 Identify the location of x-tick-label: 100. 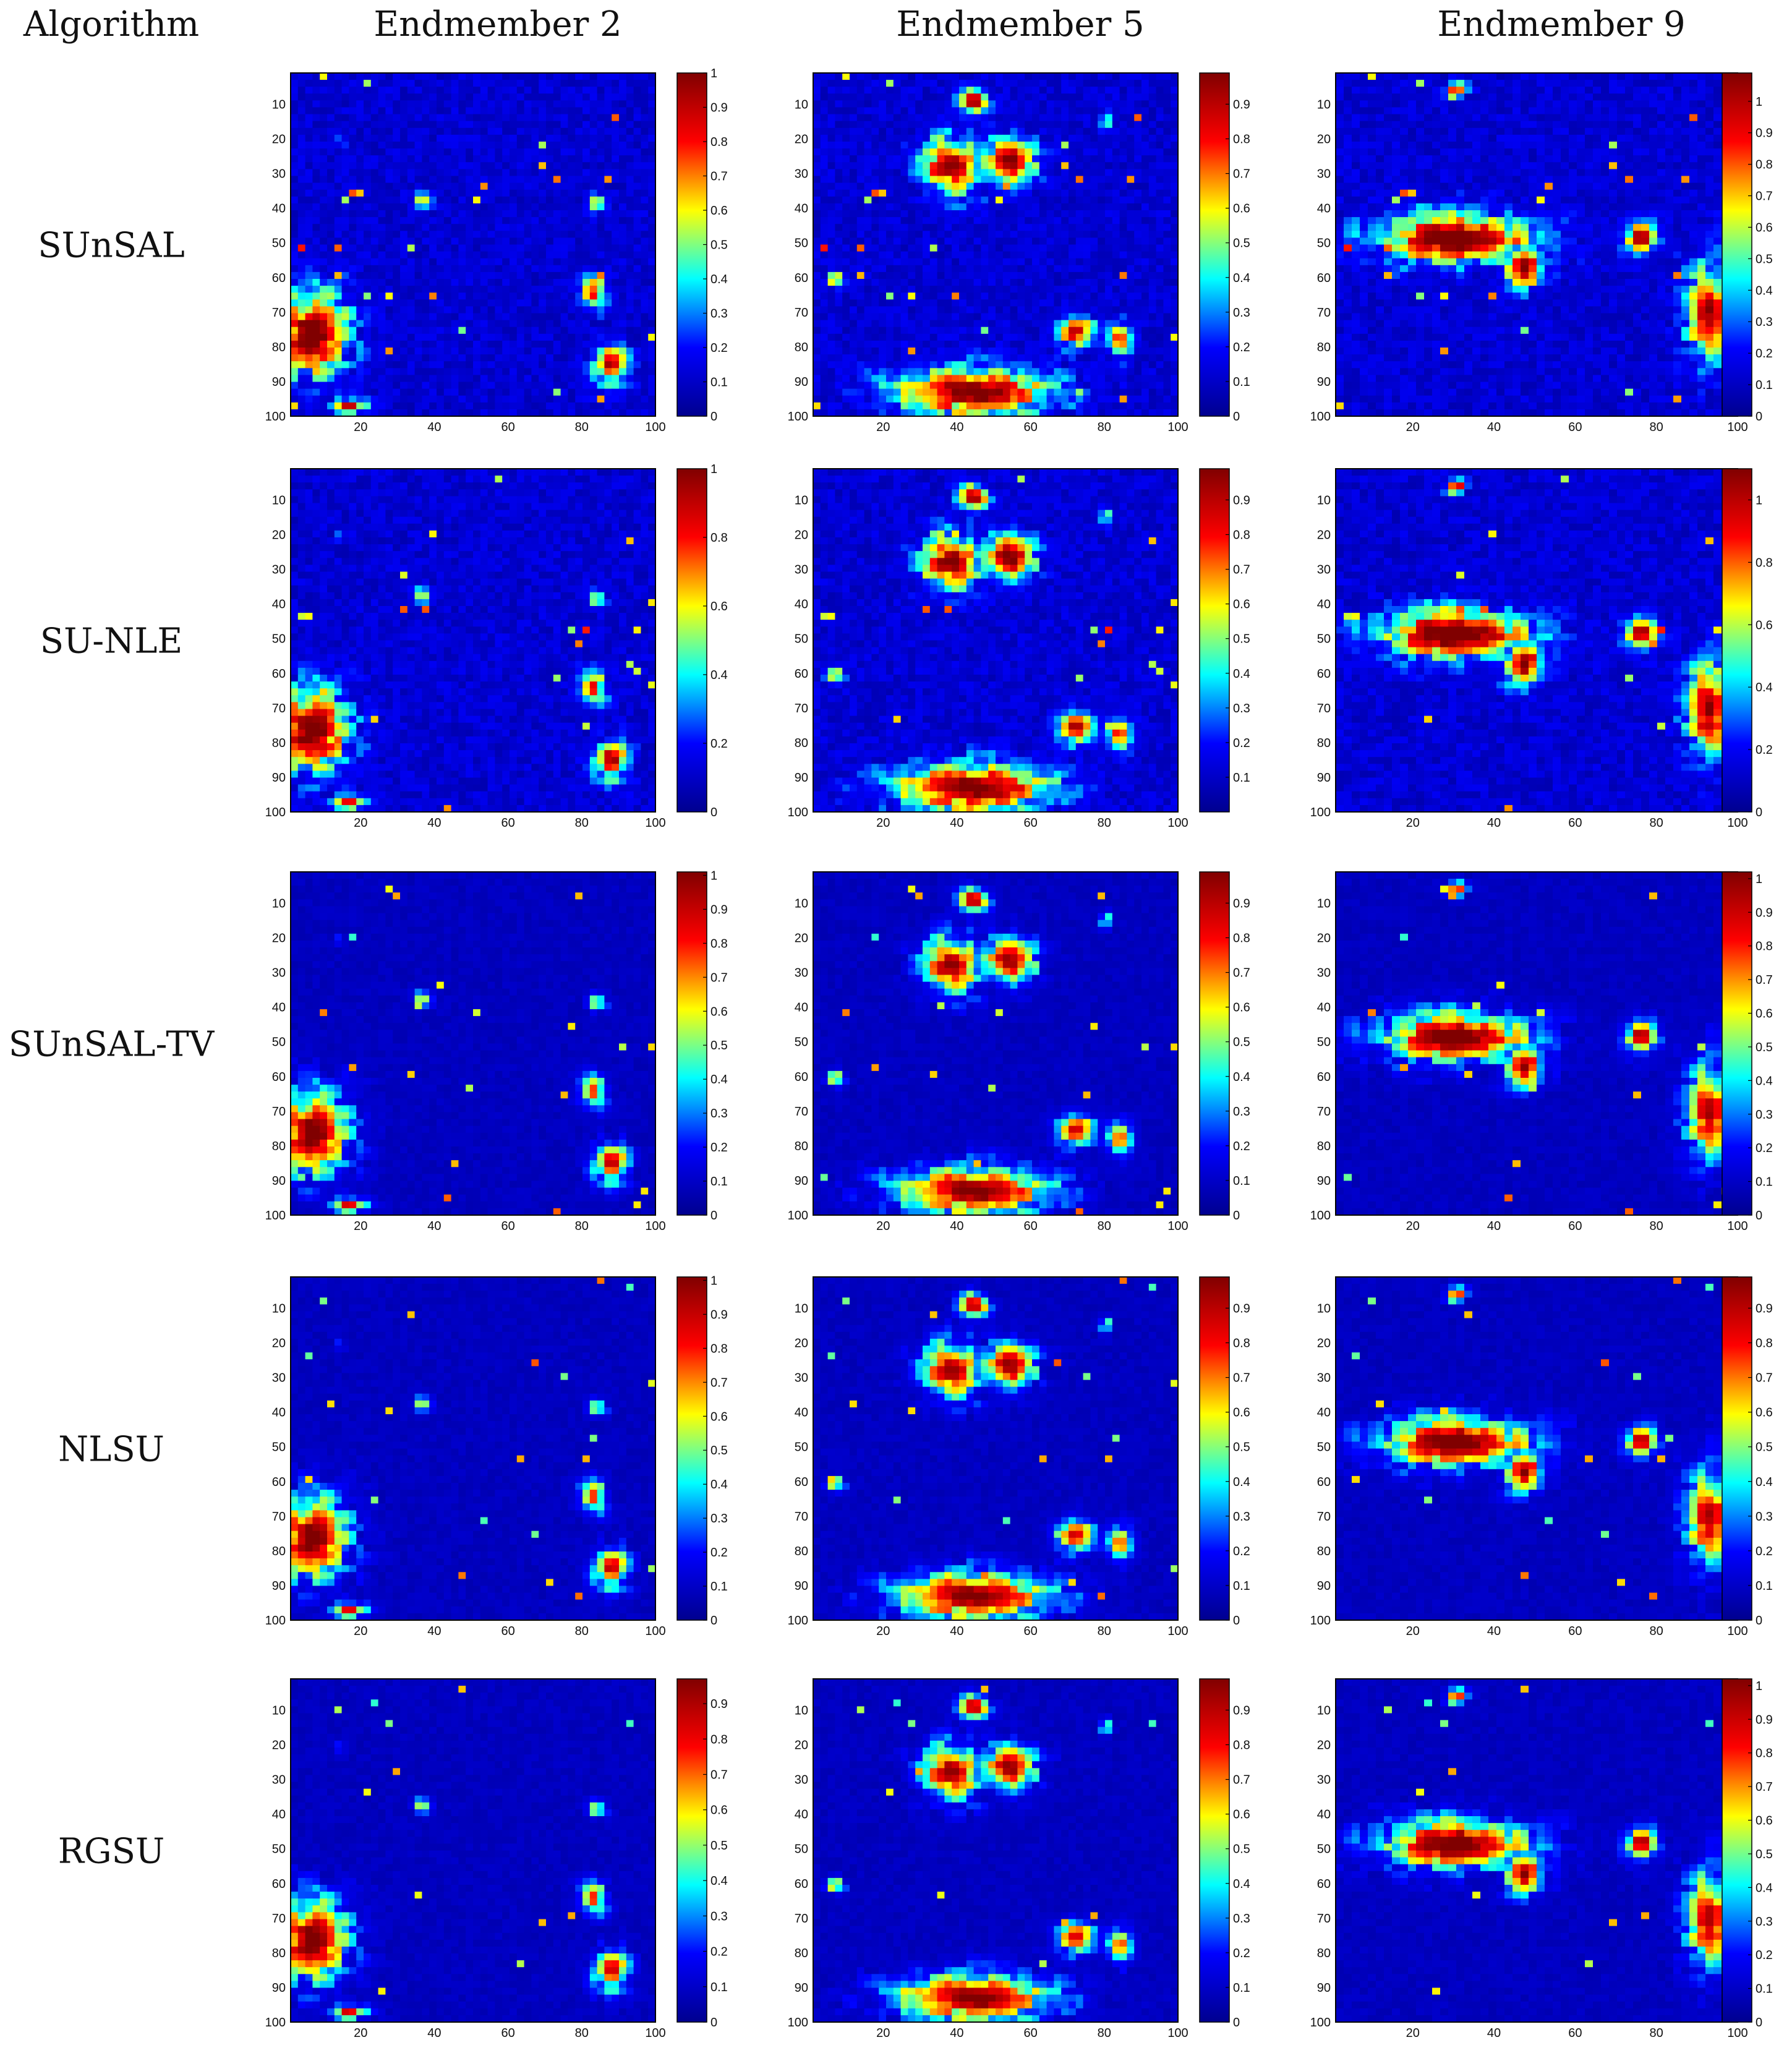
(655, 1631).